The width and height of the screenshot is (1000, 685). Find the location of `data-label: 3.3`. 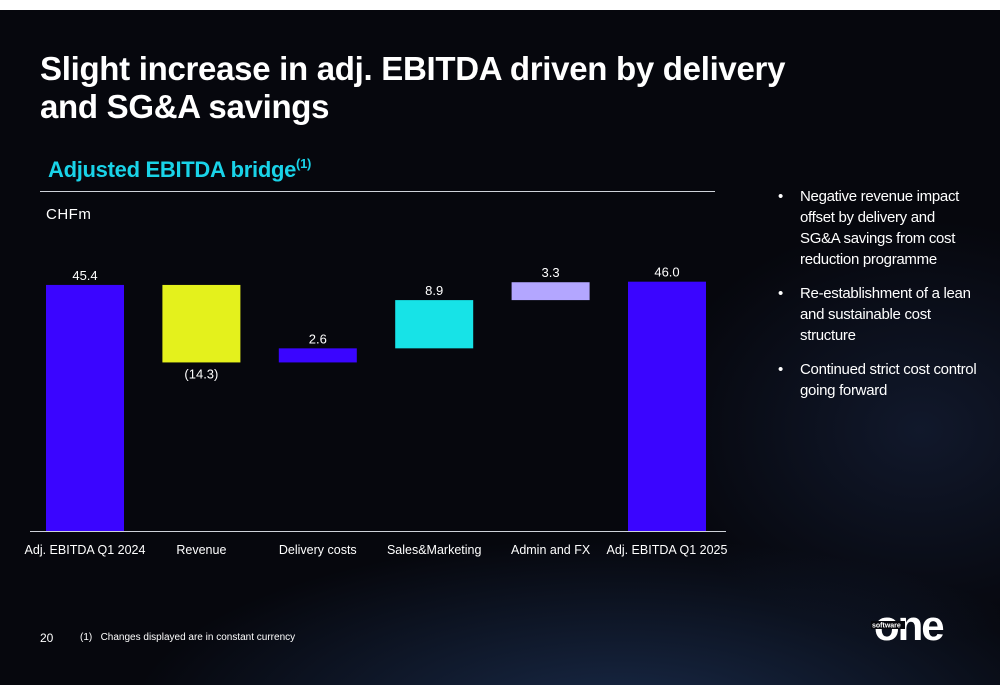

data-label: 3.3 is located at coordinates (551, 272).